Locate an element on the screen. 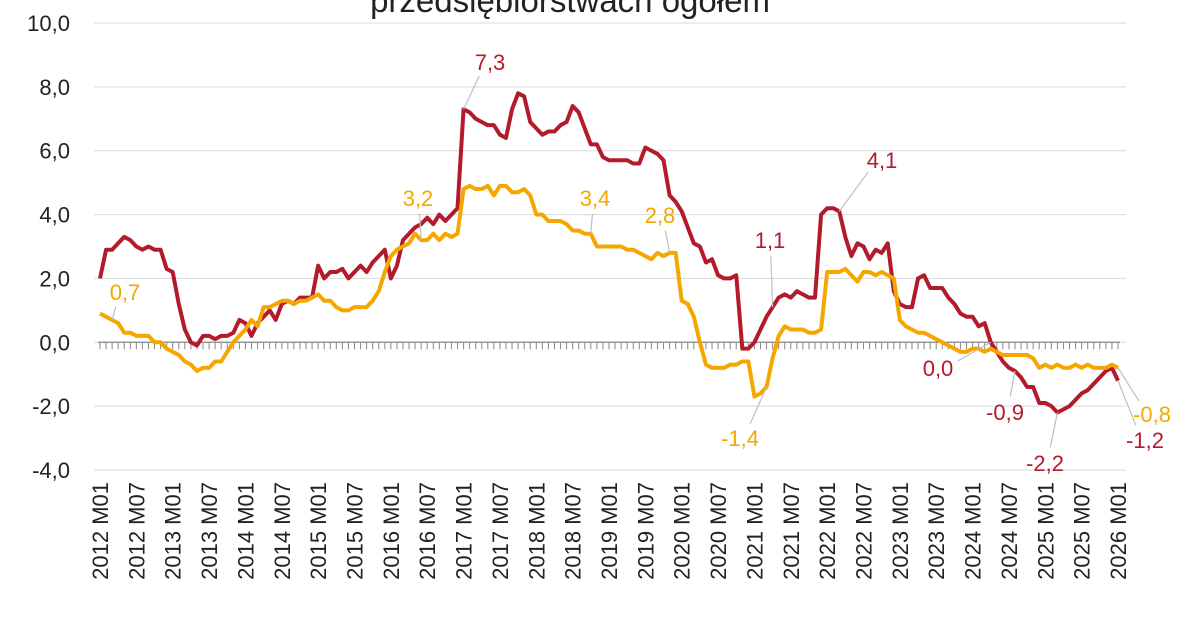  y-tick-label: -4,0 is located at coordinates (51, 470).